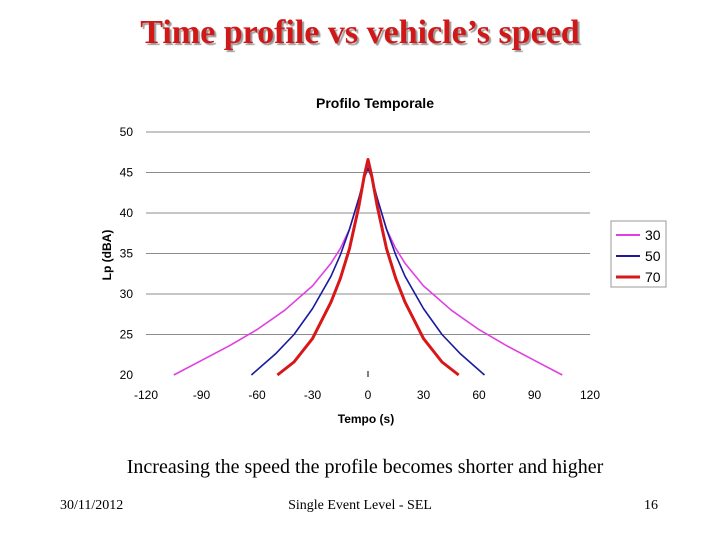 The width and height of the screenshot is (720, 540). Describe the element at coordinates (590, 395) in the screenshot. I see `x-tick-label: 120` at that location.